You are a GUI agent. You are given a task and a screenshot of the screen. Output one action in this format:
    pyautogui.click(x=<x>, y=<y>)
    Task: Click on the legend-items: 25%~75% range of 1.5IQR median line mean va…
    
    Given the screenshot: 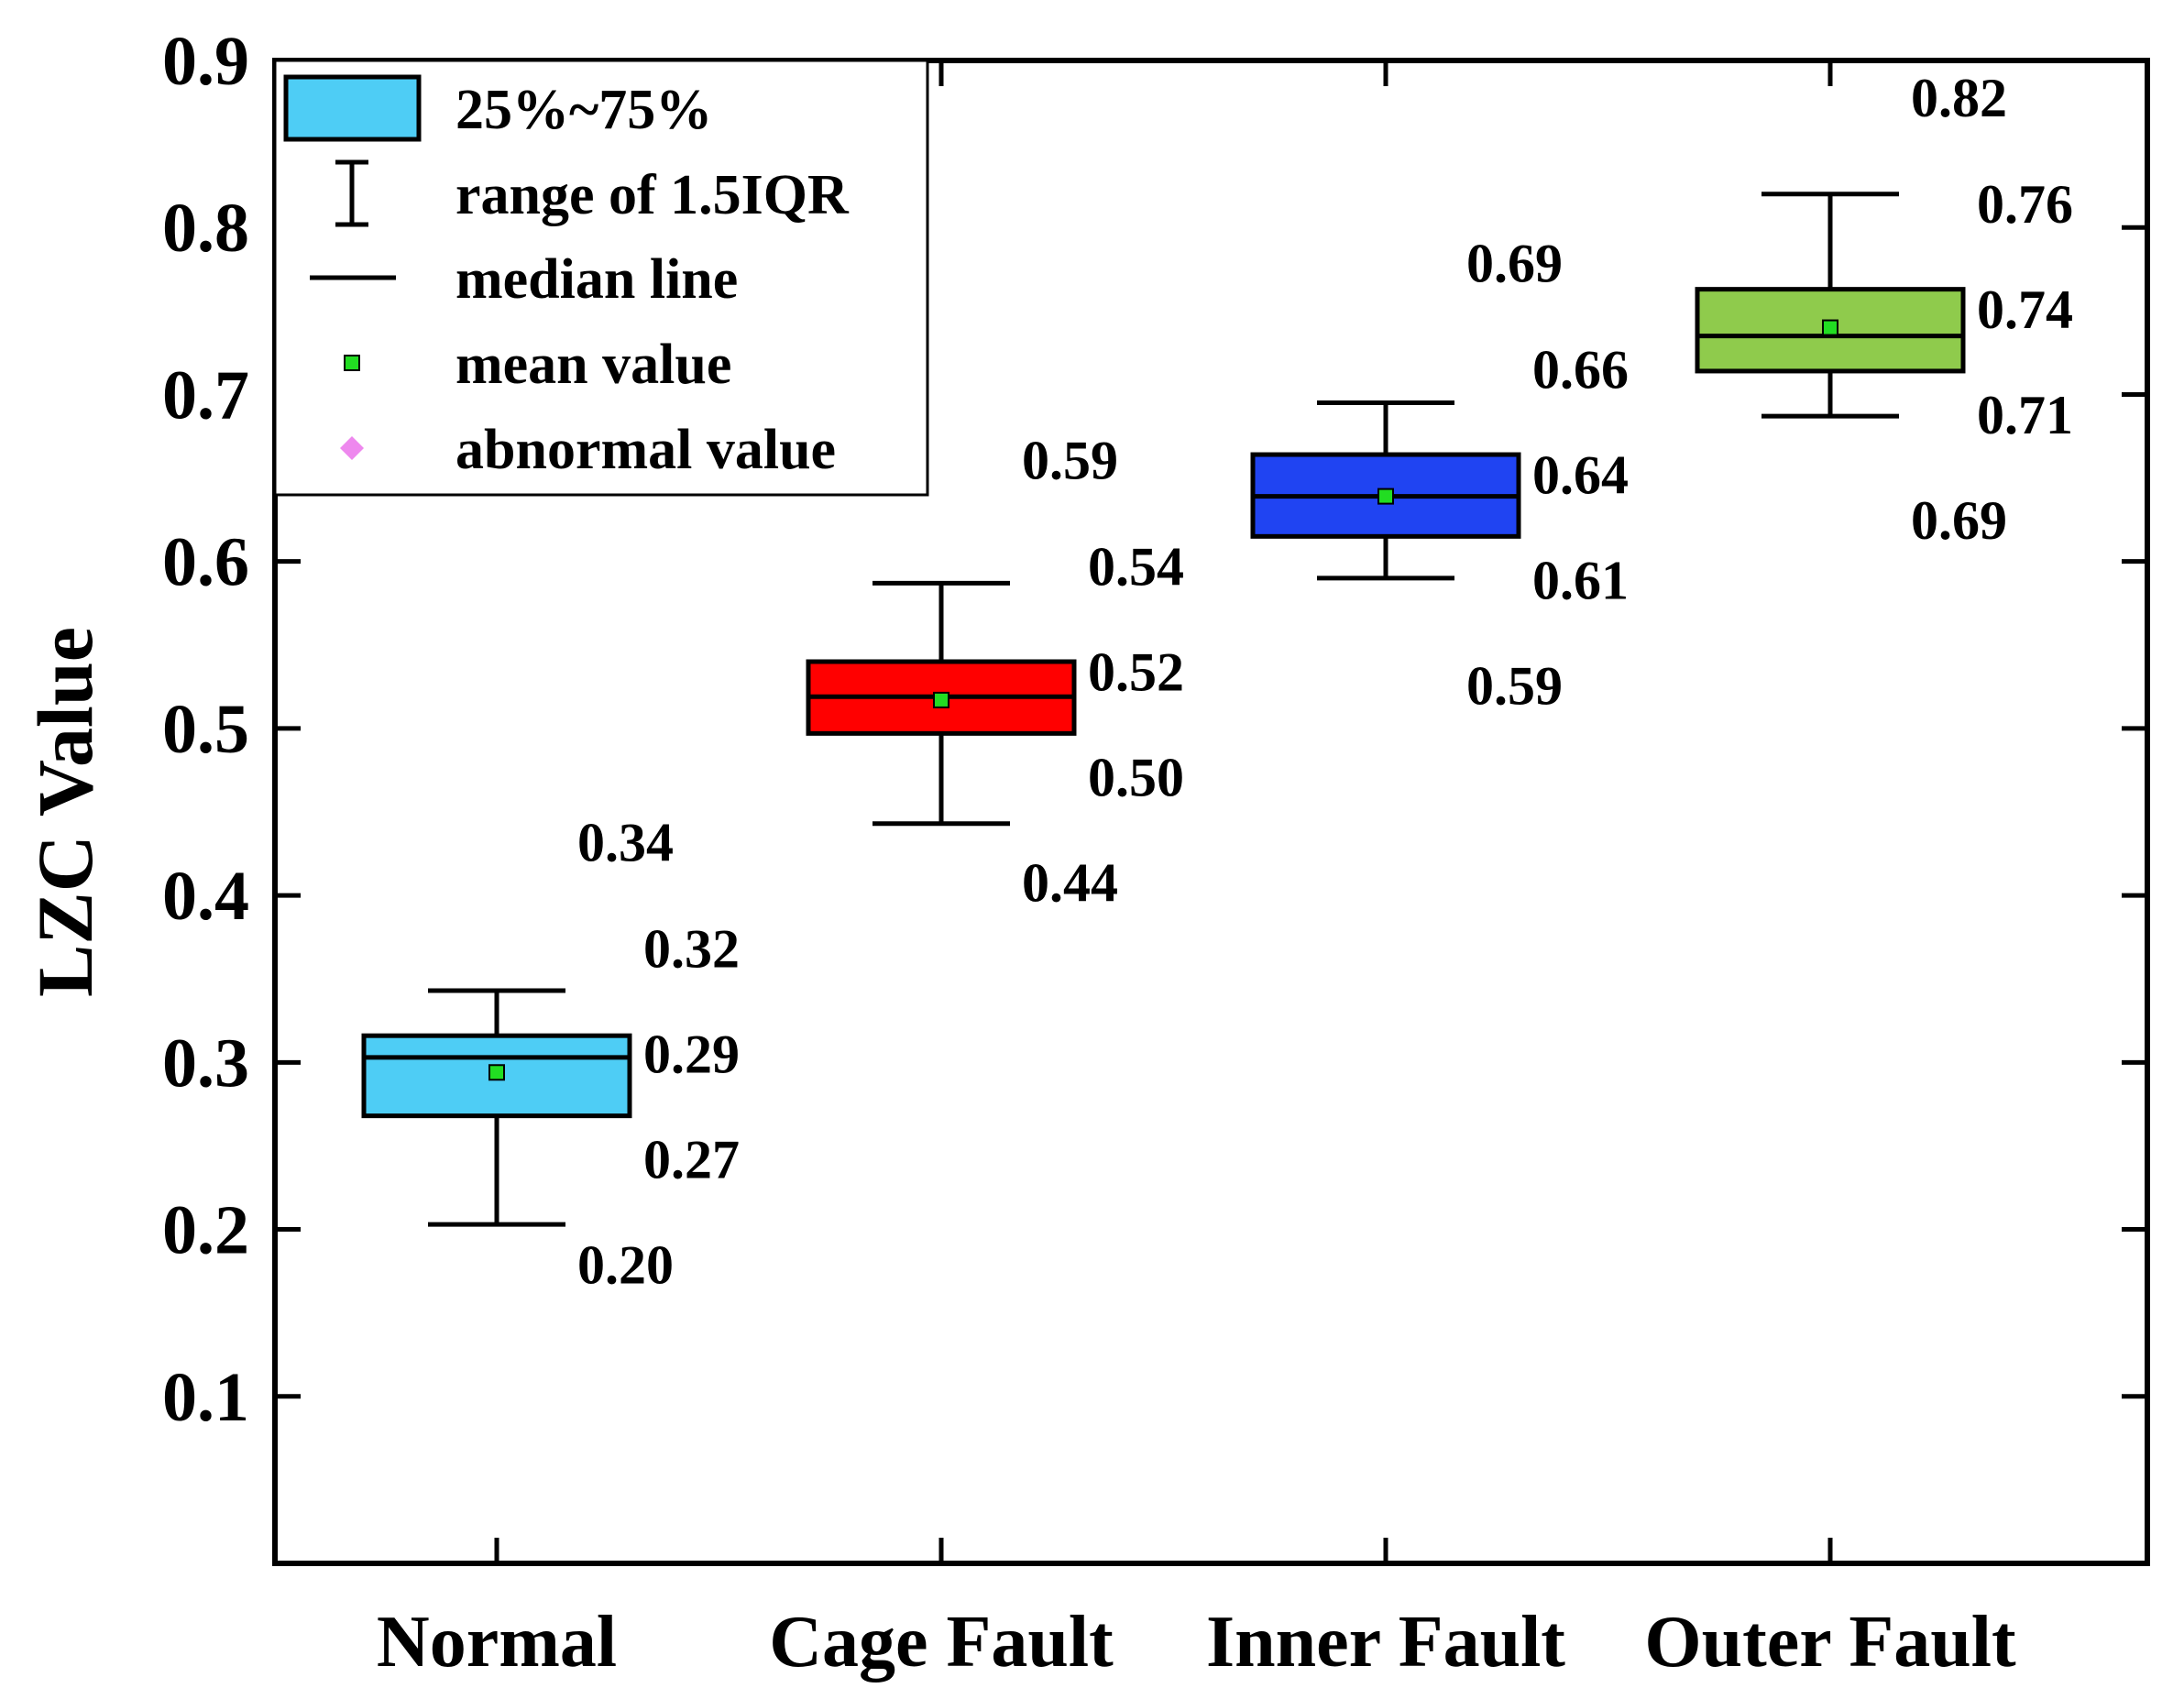 What is the action you would take?
    pyautogui.click(x=566, y=277)
    